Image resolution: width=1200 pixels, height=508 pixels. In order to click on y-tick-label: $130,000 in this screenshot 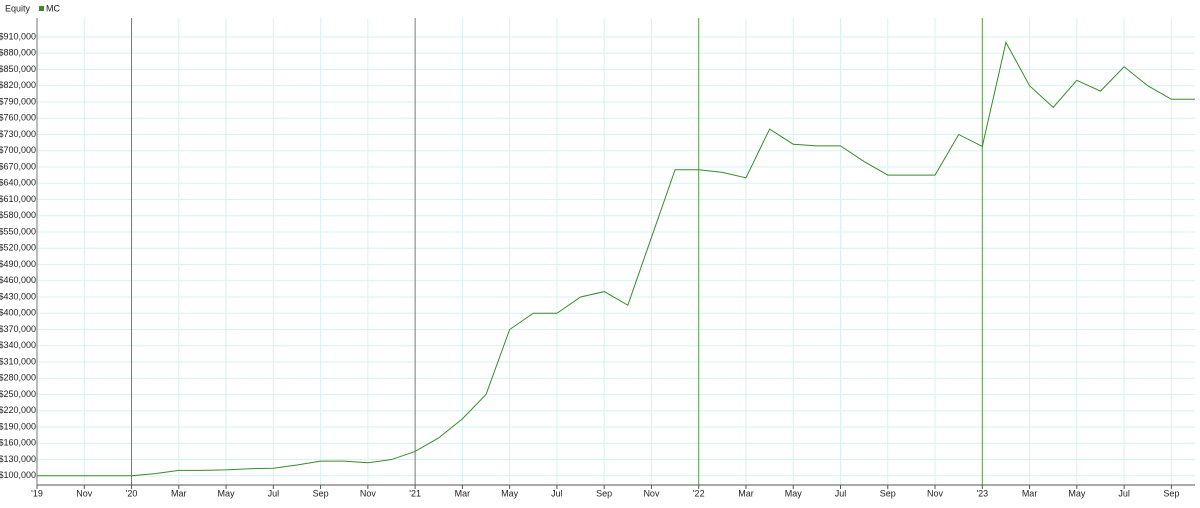, I will do `click(18, 459)`.